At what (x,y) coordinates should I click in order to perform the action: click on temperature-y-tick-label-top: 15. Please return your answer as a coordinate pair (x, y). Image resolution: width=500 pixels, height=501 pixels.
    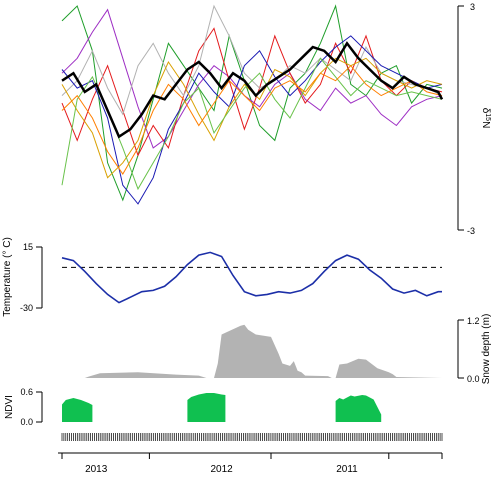
    Looking at the image, I should click on (28, 247).